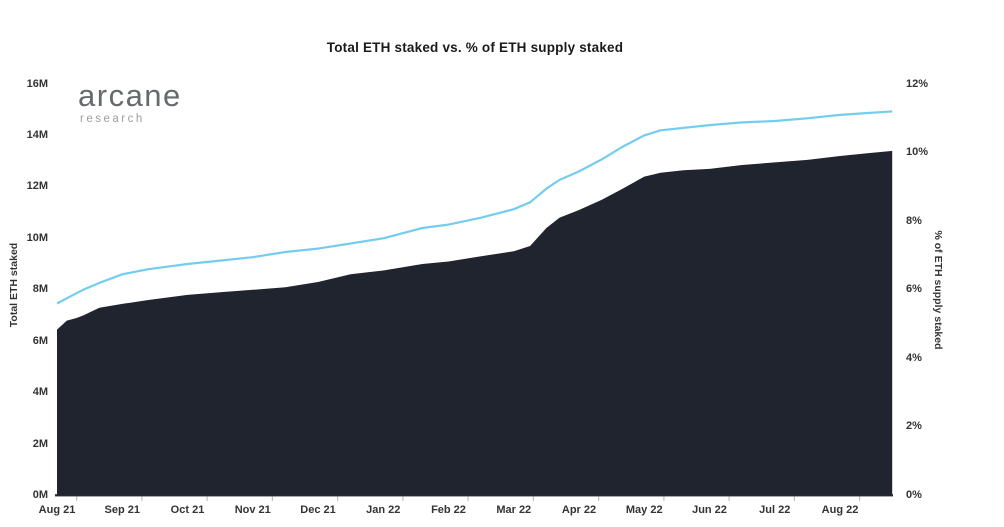 Image resolution: width=1004 pixels, height=527 pixels. I want to click on tick-label: 2M, so click(40, 443).